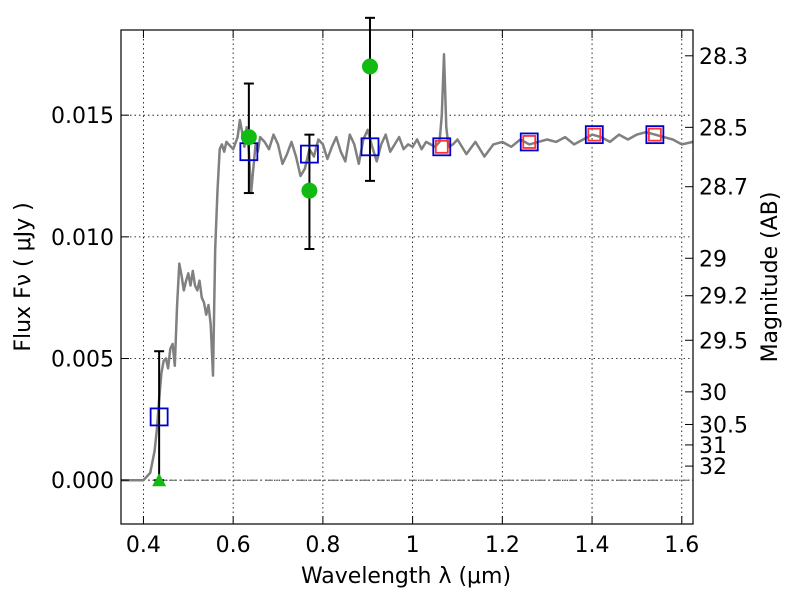 Image resolution: width=800 pixels, height=600 pixels. I want to click on x-tick-label: 0.4, so click(143, 545).